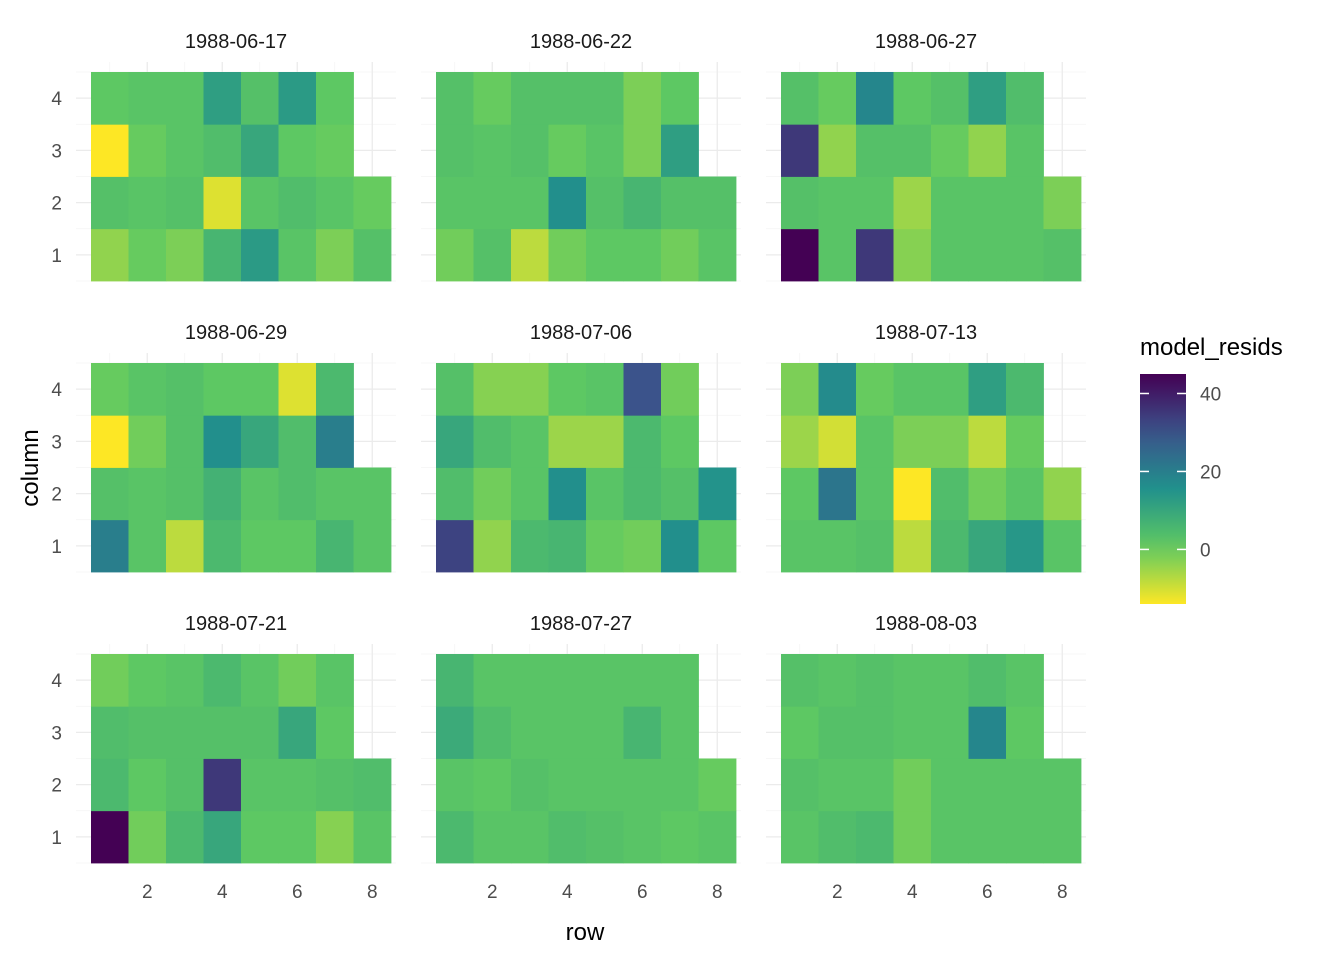  Describe the element at coordinates (926, 758) in the screenshot. I see `facet-panel: 1988-08-03 2 4 6 8` at that location.